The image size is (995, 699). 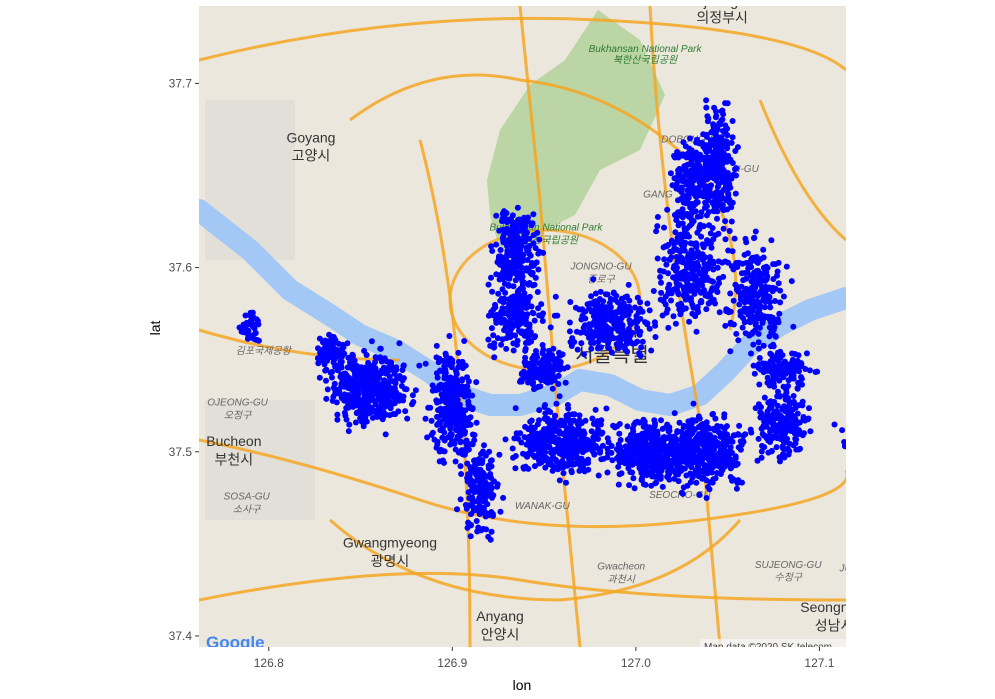 I want to click on y-axis: 37.4 37.5 37.6 37.7, so click(x=184, y=359).